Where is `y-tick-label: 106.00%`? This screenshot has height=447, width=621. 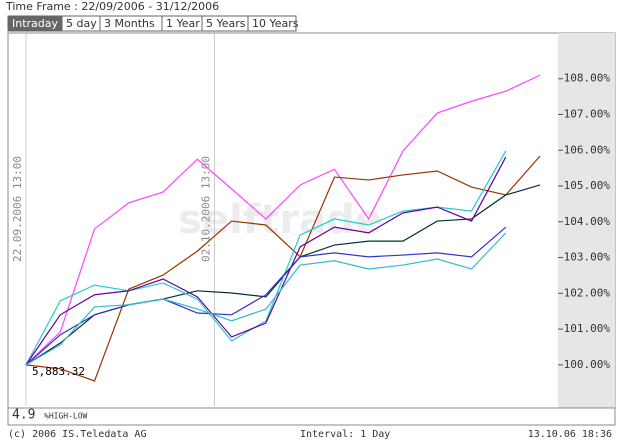 y-tick-label: 106.00% is located at coordinates (587, 149).